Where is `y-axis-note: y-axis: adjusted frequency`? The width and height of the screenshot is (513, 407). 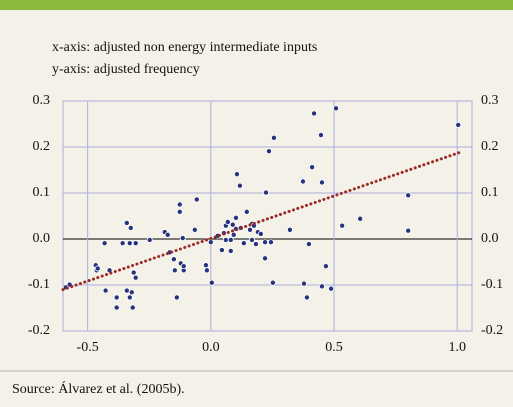
y-axis-note: y-axis: adjusted frequency is located at coordinates (126, 69).